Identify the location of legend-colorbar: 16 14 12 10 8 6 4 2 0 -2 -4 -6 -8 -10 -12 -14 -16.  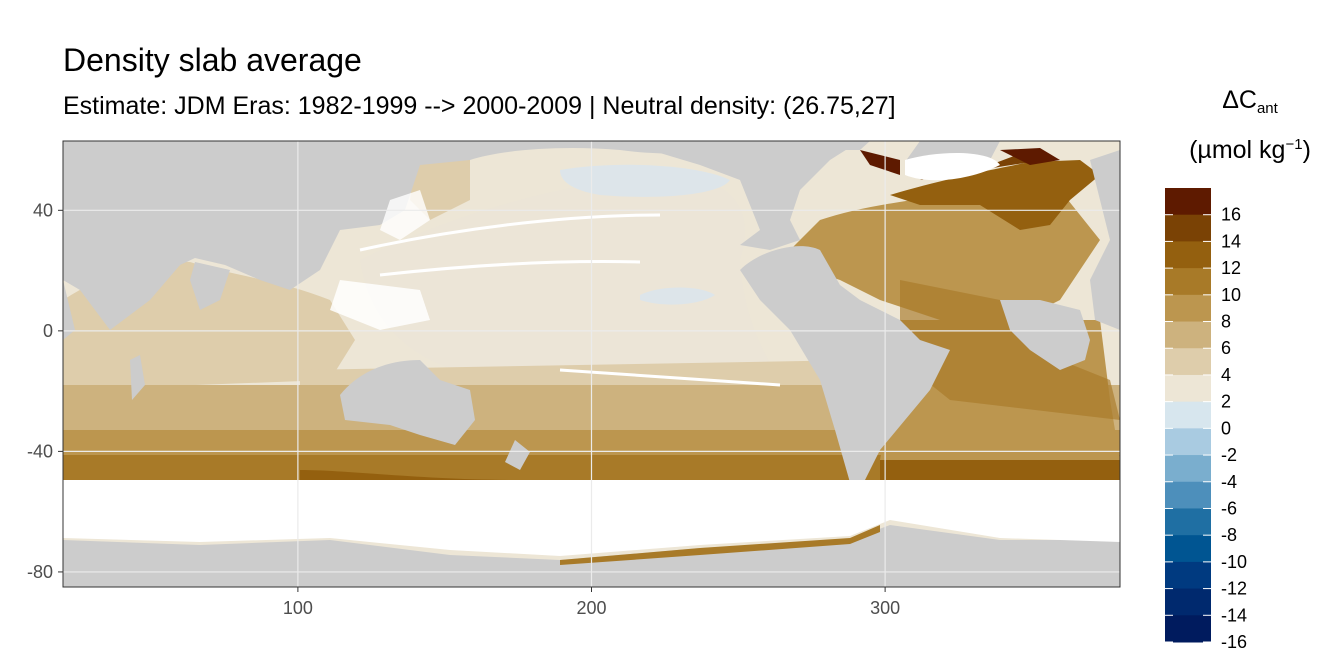
(1206, 420).